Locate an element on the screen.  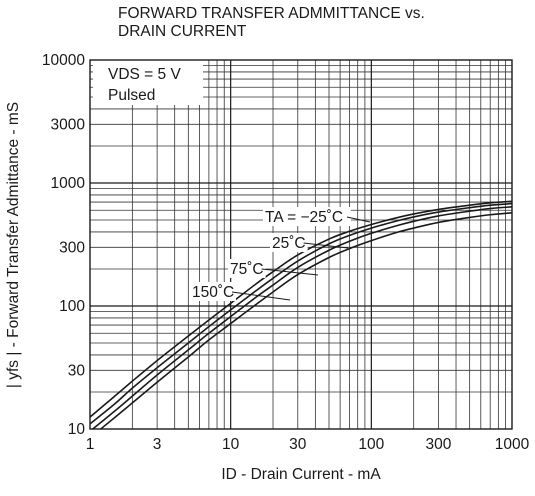
y-tick-label: 1000 is located at coordinates (68, 183).